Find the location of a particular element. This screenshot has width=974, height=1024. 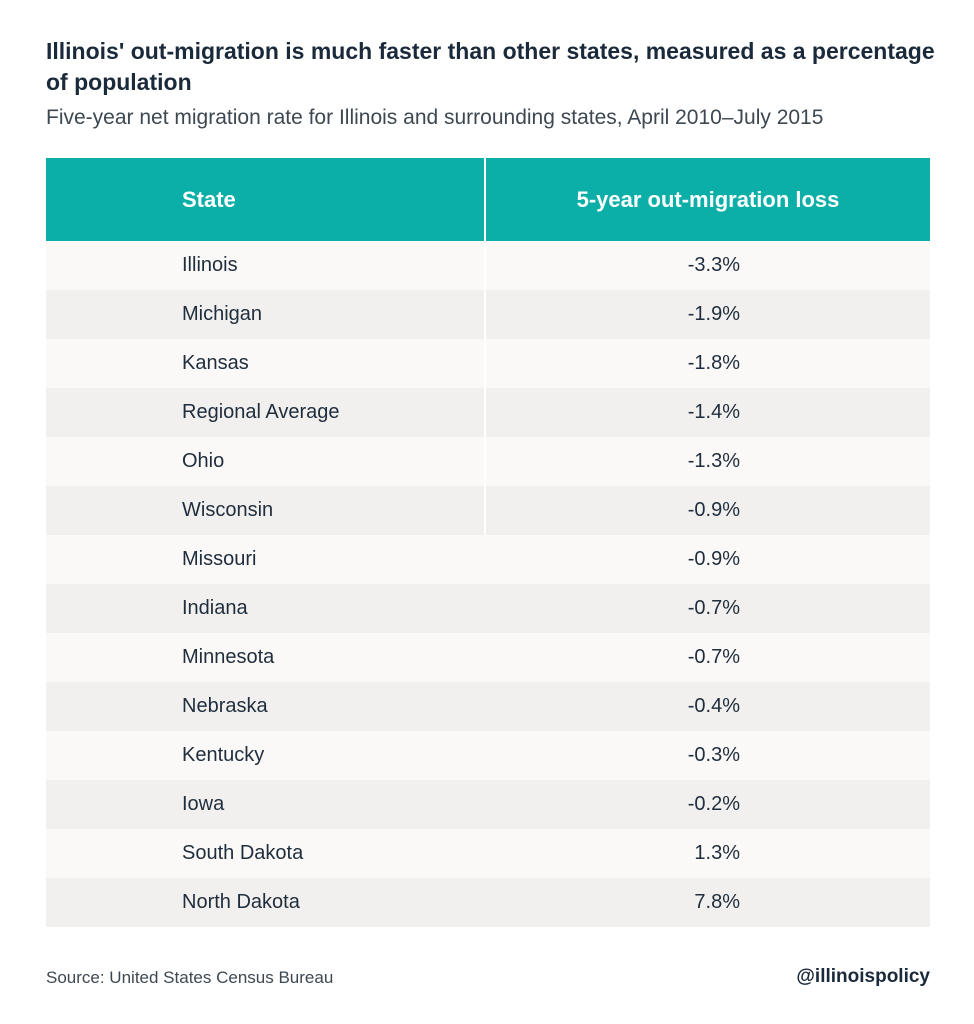

state-cell: Michigan is located at coordinates (266, 314).